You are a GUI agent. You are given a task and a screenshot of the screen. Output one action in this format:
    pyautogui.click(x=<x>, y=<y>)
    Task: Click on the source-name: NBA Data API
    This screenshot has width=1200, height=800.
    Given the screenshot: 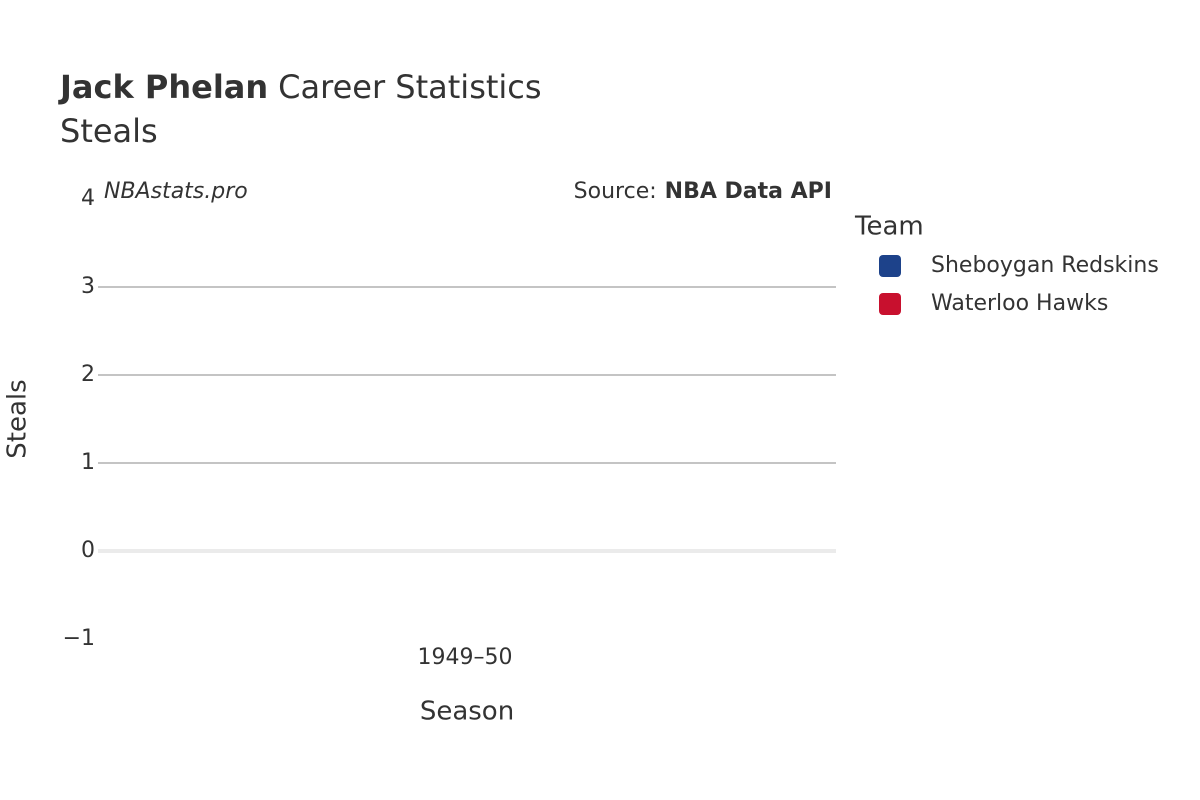 What is the action you would take?
    pyautogui.click(x=748, y=191)
    